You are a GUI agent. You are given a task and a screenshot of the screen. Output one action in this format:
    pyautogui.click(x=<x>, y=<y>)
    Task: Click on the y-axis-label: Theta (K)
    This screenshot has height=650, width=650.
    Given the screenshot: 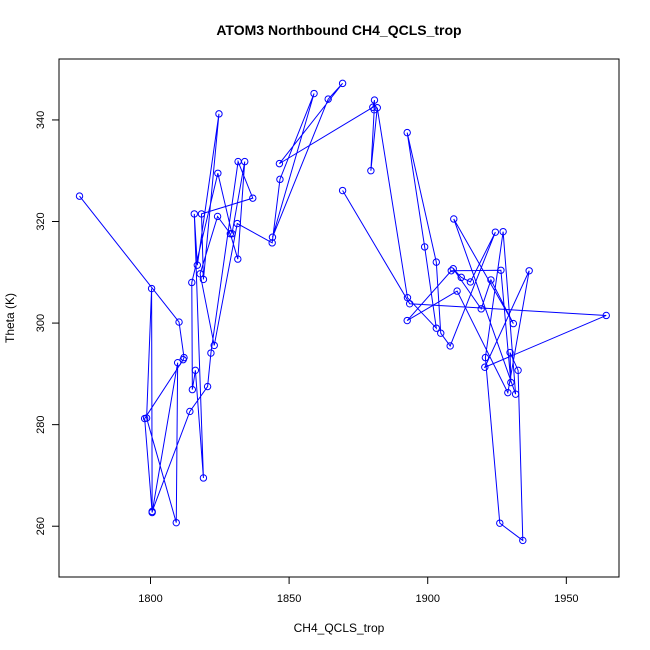 What is the action you would take?
    pyautogui.click(x=10, y=318)
    